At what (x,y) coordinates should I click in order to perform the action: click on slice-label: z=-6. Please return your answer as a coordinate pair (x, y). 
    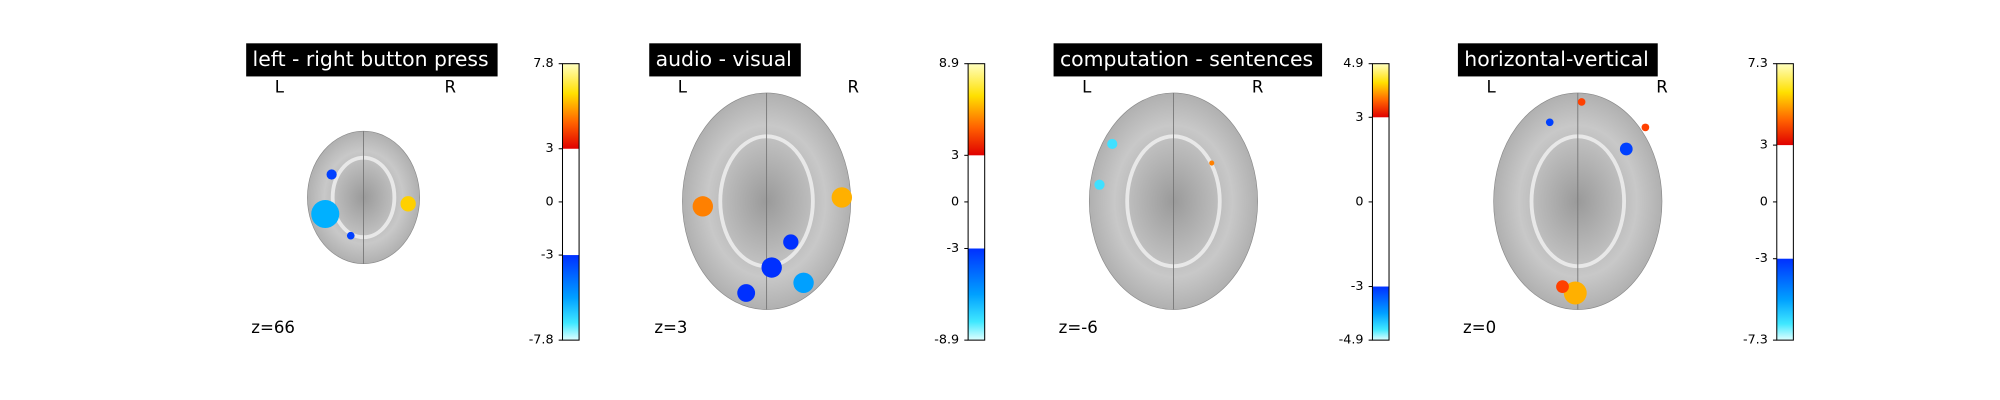
    Looking at the image, I should click on (1078, 327).